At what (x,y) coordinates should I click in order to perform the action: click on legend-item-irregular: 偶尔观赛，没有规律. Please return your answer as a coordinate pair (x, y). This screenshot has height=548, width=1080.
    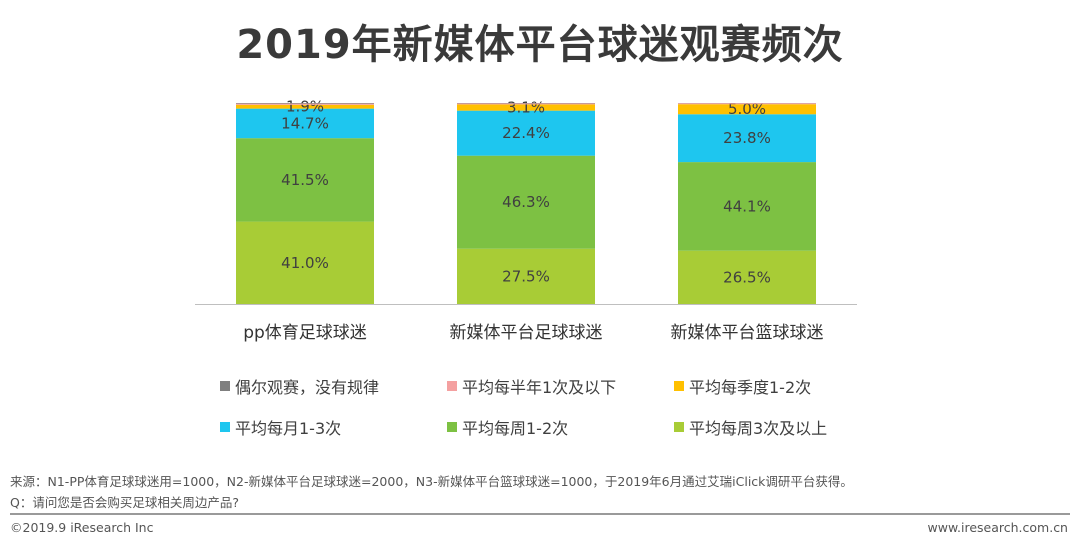
    Looking at the image, I should click on (299, 386).